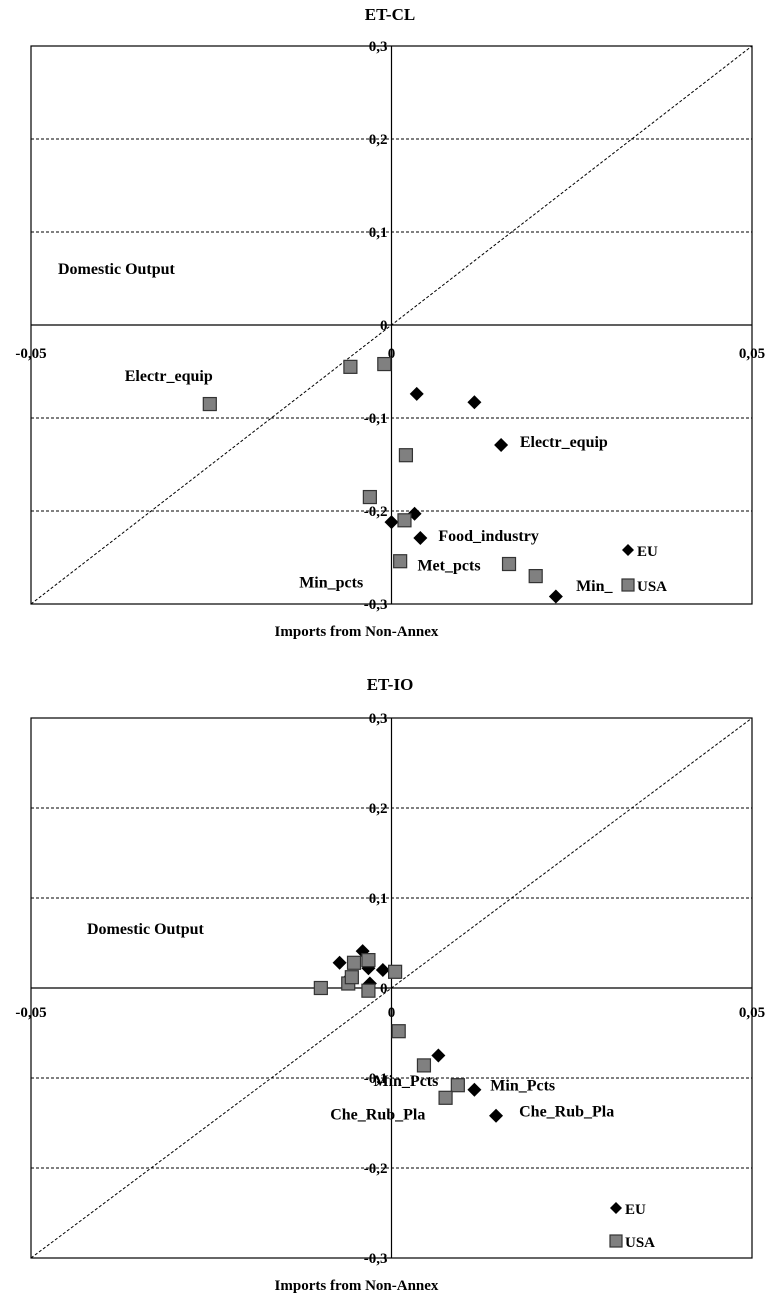 Image resolution: width=780 pixels, height=1299 pixels. I want to click on point-annotation: Food_industry, so click(488, 536).